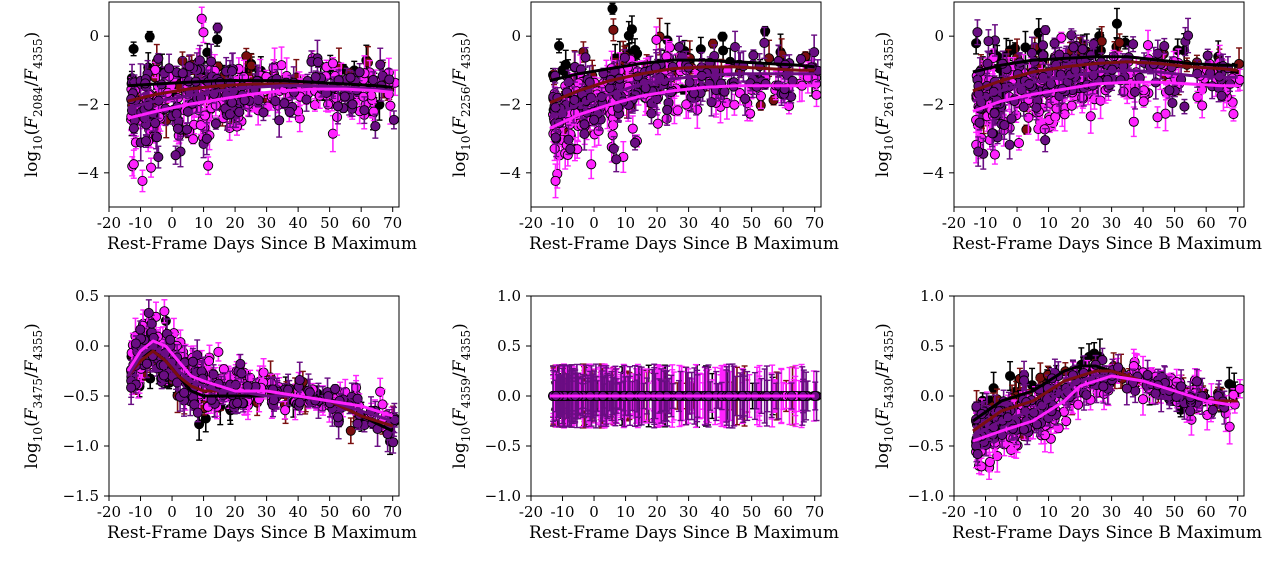 The image size is (1267, 567). Describe the element at coordinates (172, 223) in the screenshot. I see `x-tick-label: 0` at that location.